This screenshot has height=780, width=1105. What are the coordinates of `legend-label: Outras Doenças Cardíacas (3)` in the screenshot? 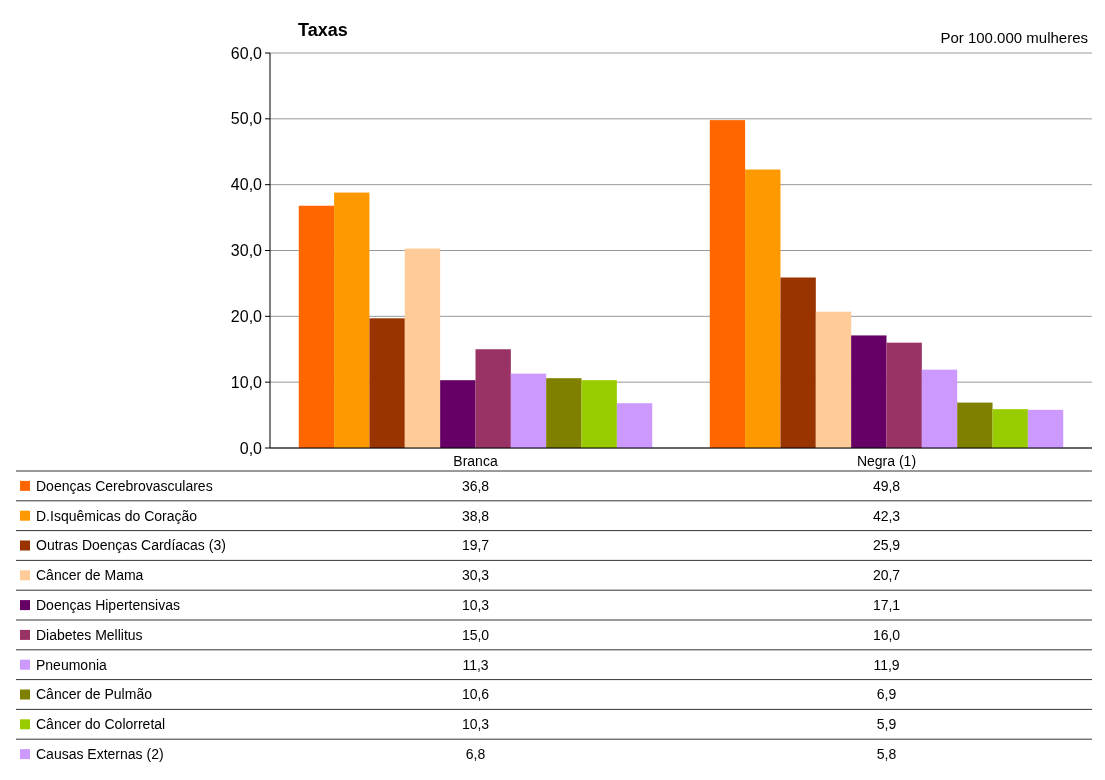 It's located at (131, 545).